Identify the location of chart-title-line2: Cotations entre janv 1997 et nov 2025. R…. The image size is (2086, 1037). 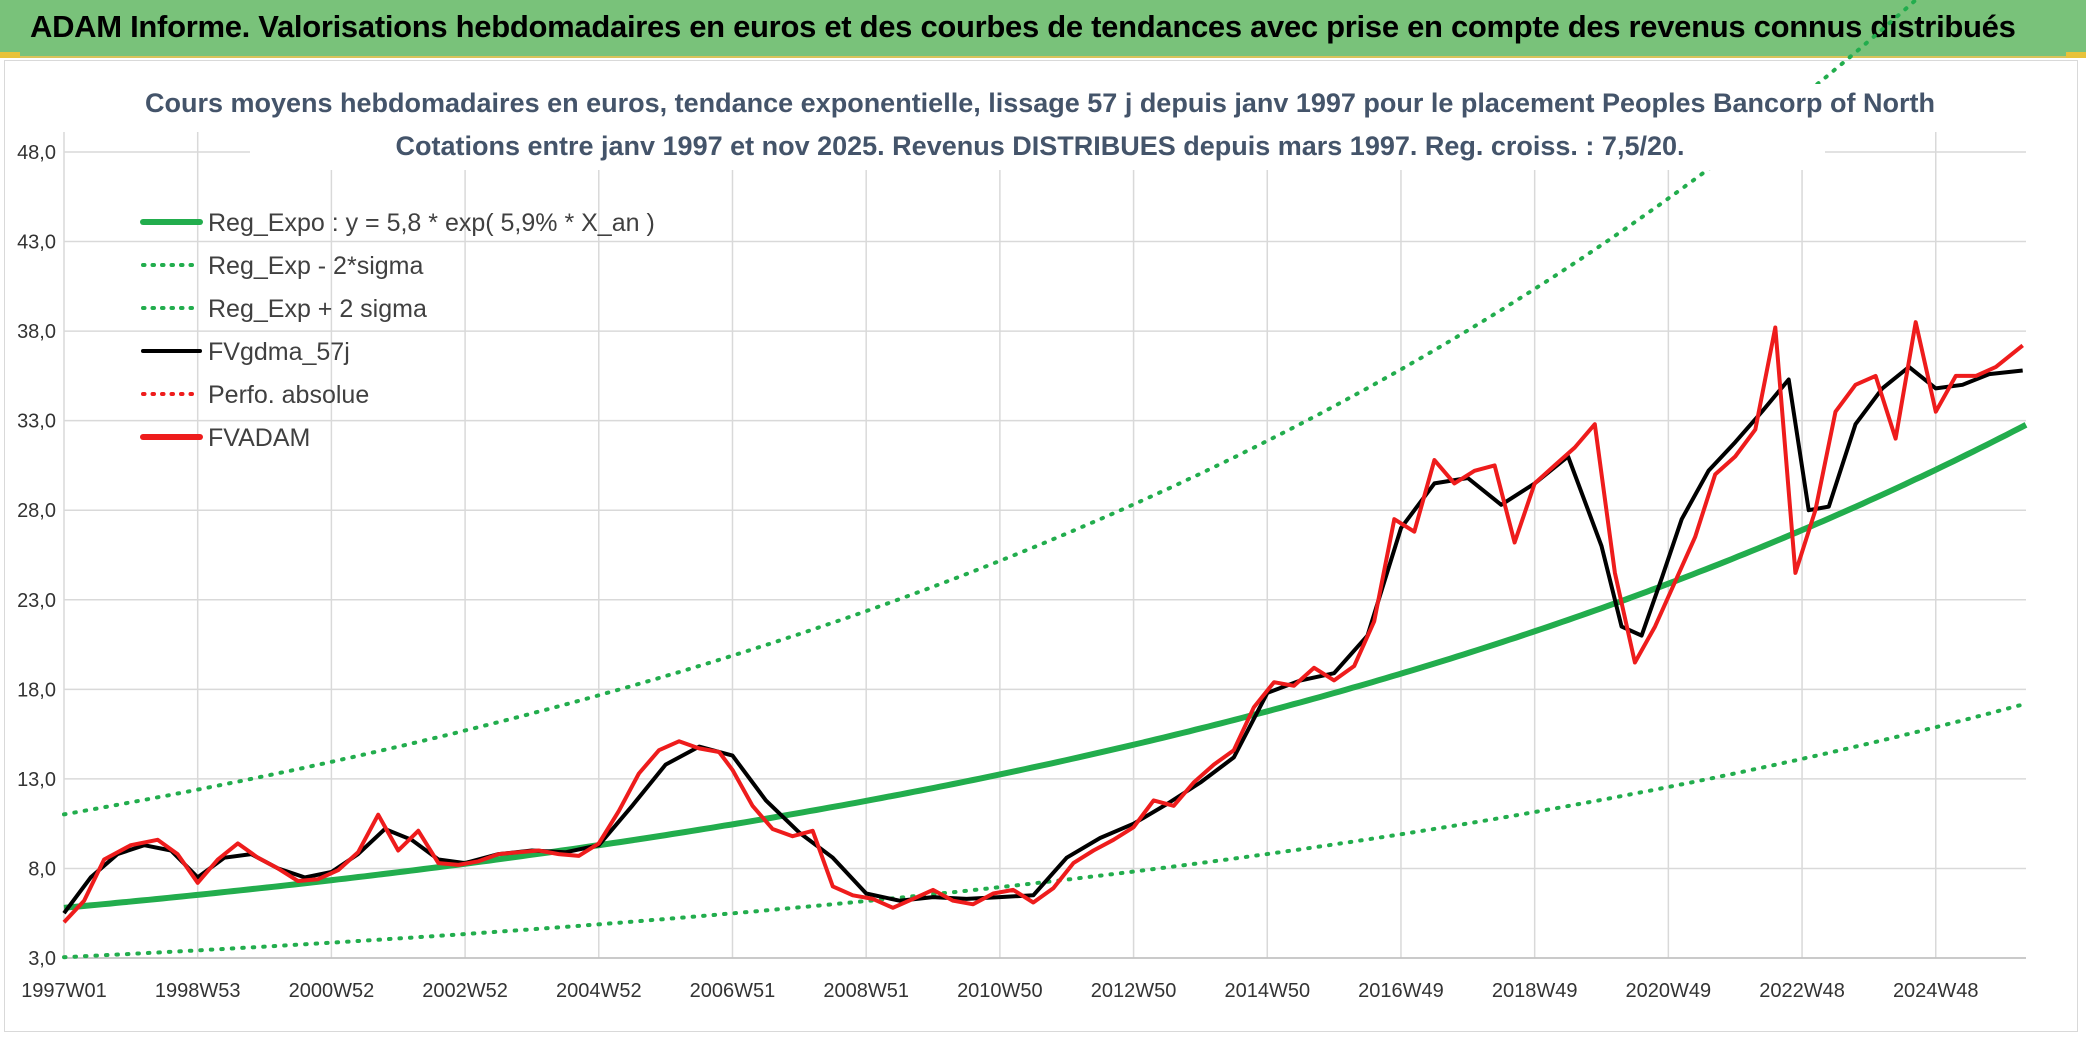
(1039, 146).